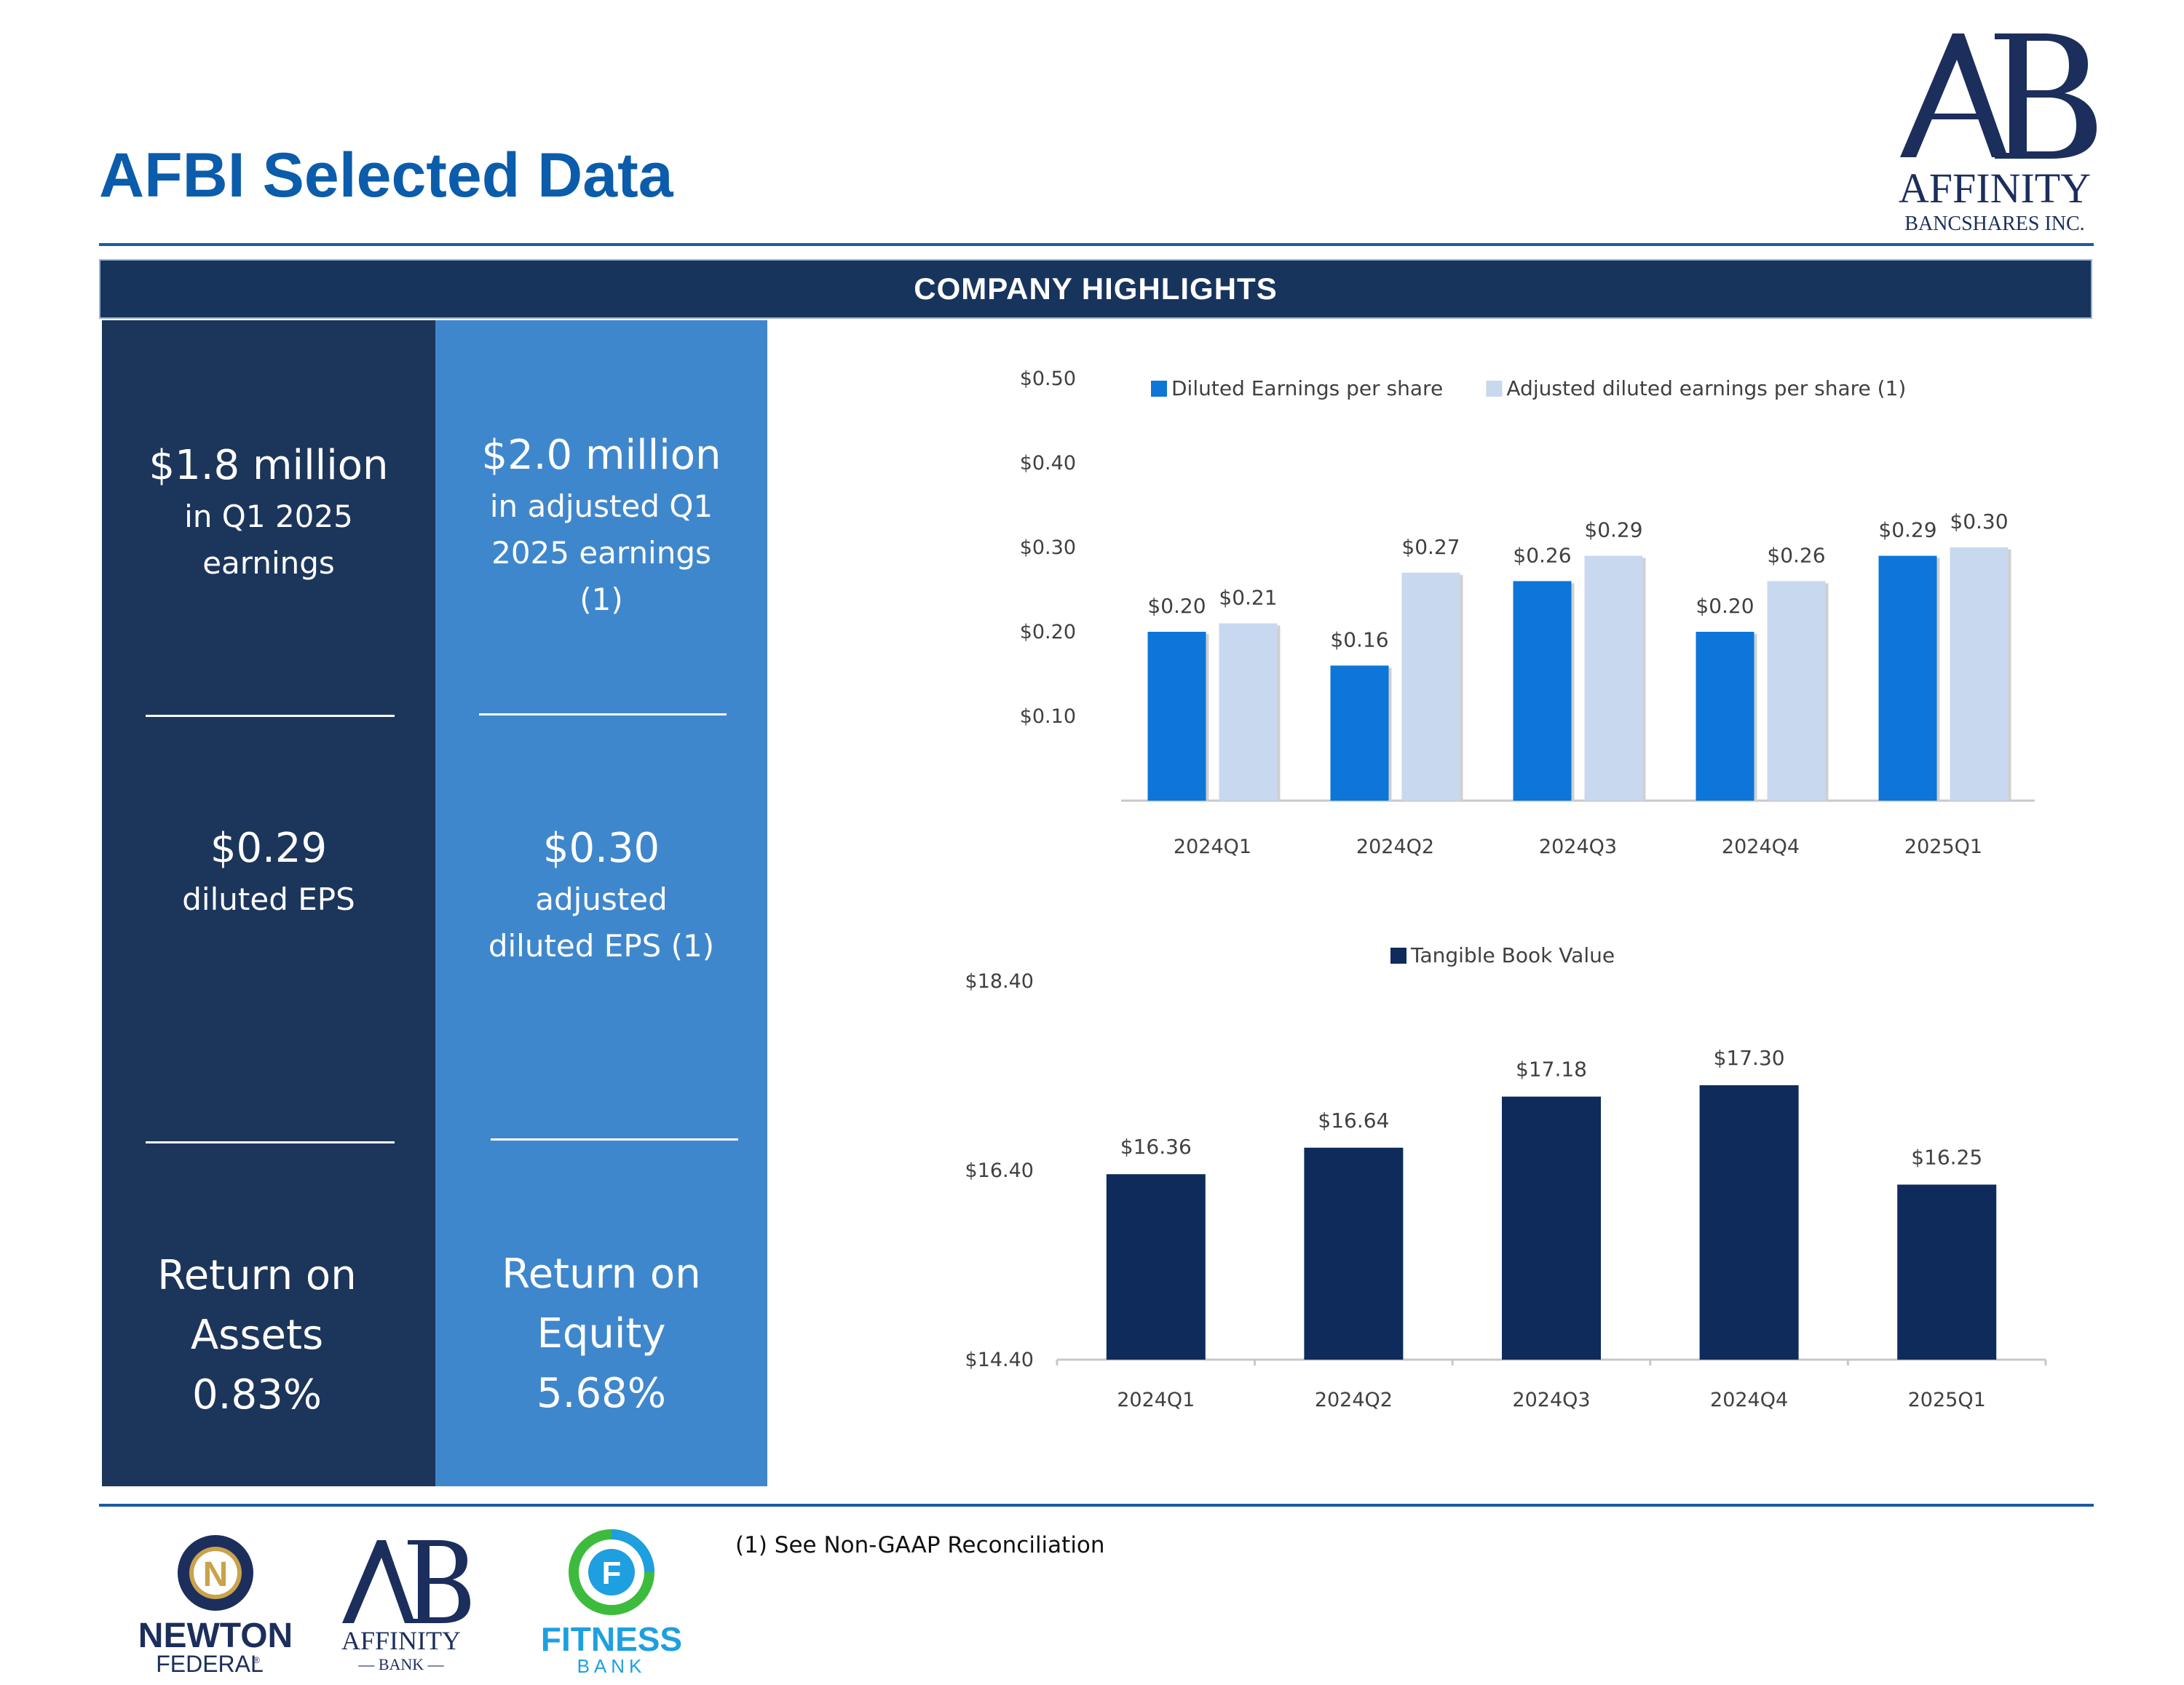 This screenshot has height=1685, width=2184. Describe the element at coordinates (215, 1636) in the screenshot. I see `newton-name: NEWTON` at that location.